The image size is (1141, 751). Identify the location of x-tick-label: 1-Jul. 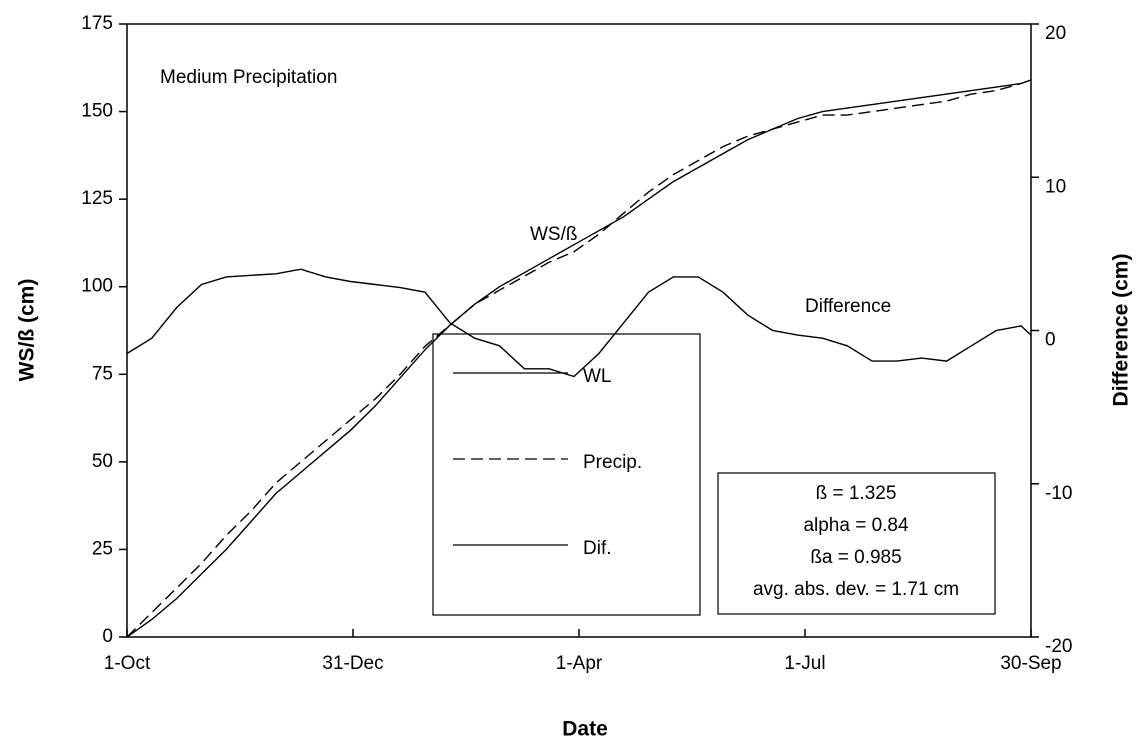
(804, 663).